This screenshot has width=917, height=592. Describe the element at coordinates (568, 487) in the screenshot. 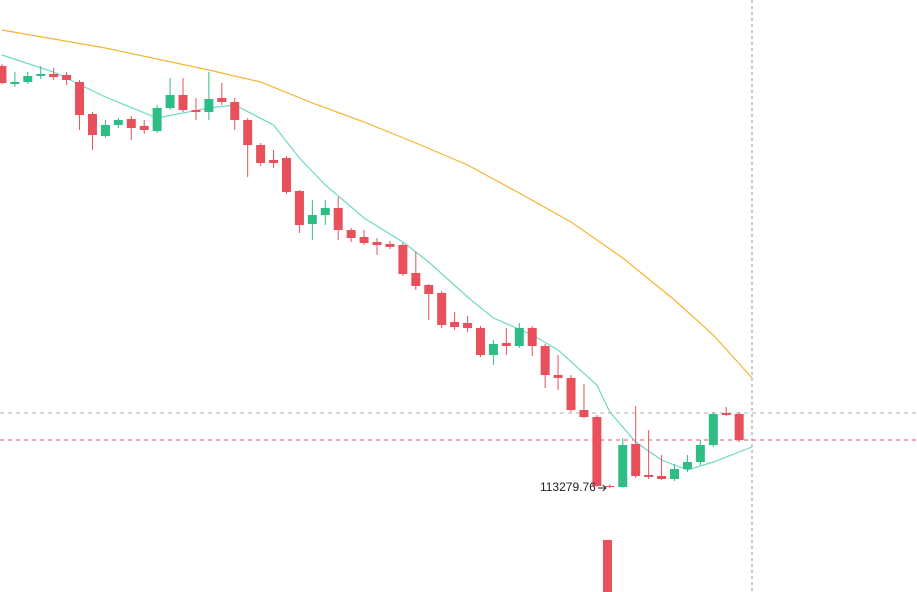

I see `low-price-label: 113279.76` at that location.